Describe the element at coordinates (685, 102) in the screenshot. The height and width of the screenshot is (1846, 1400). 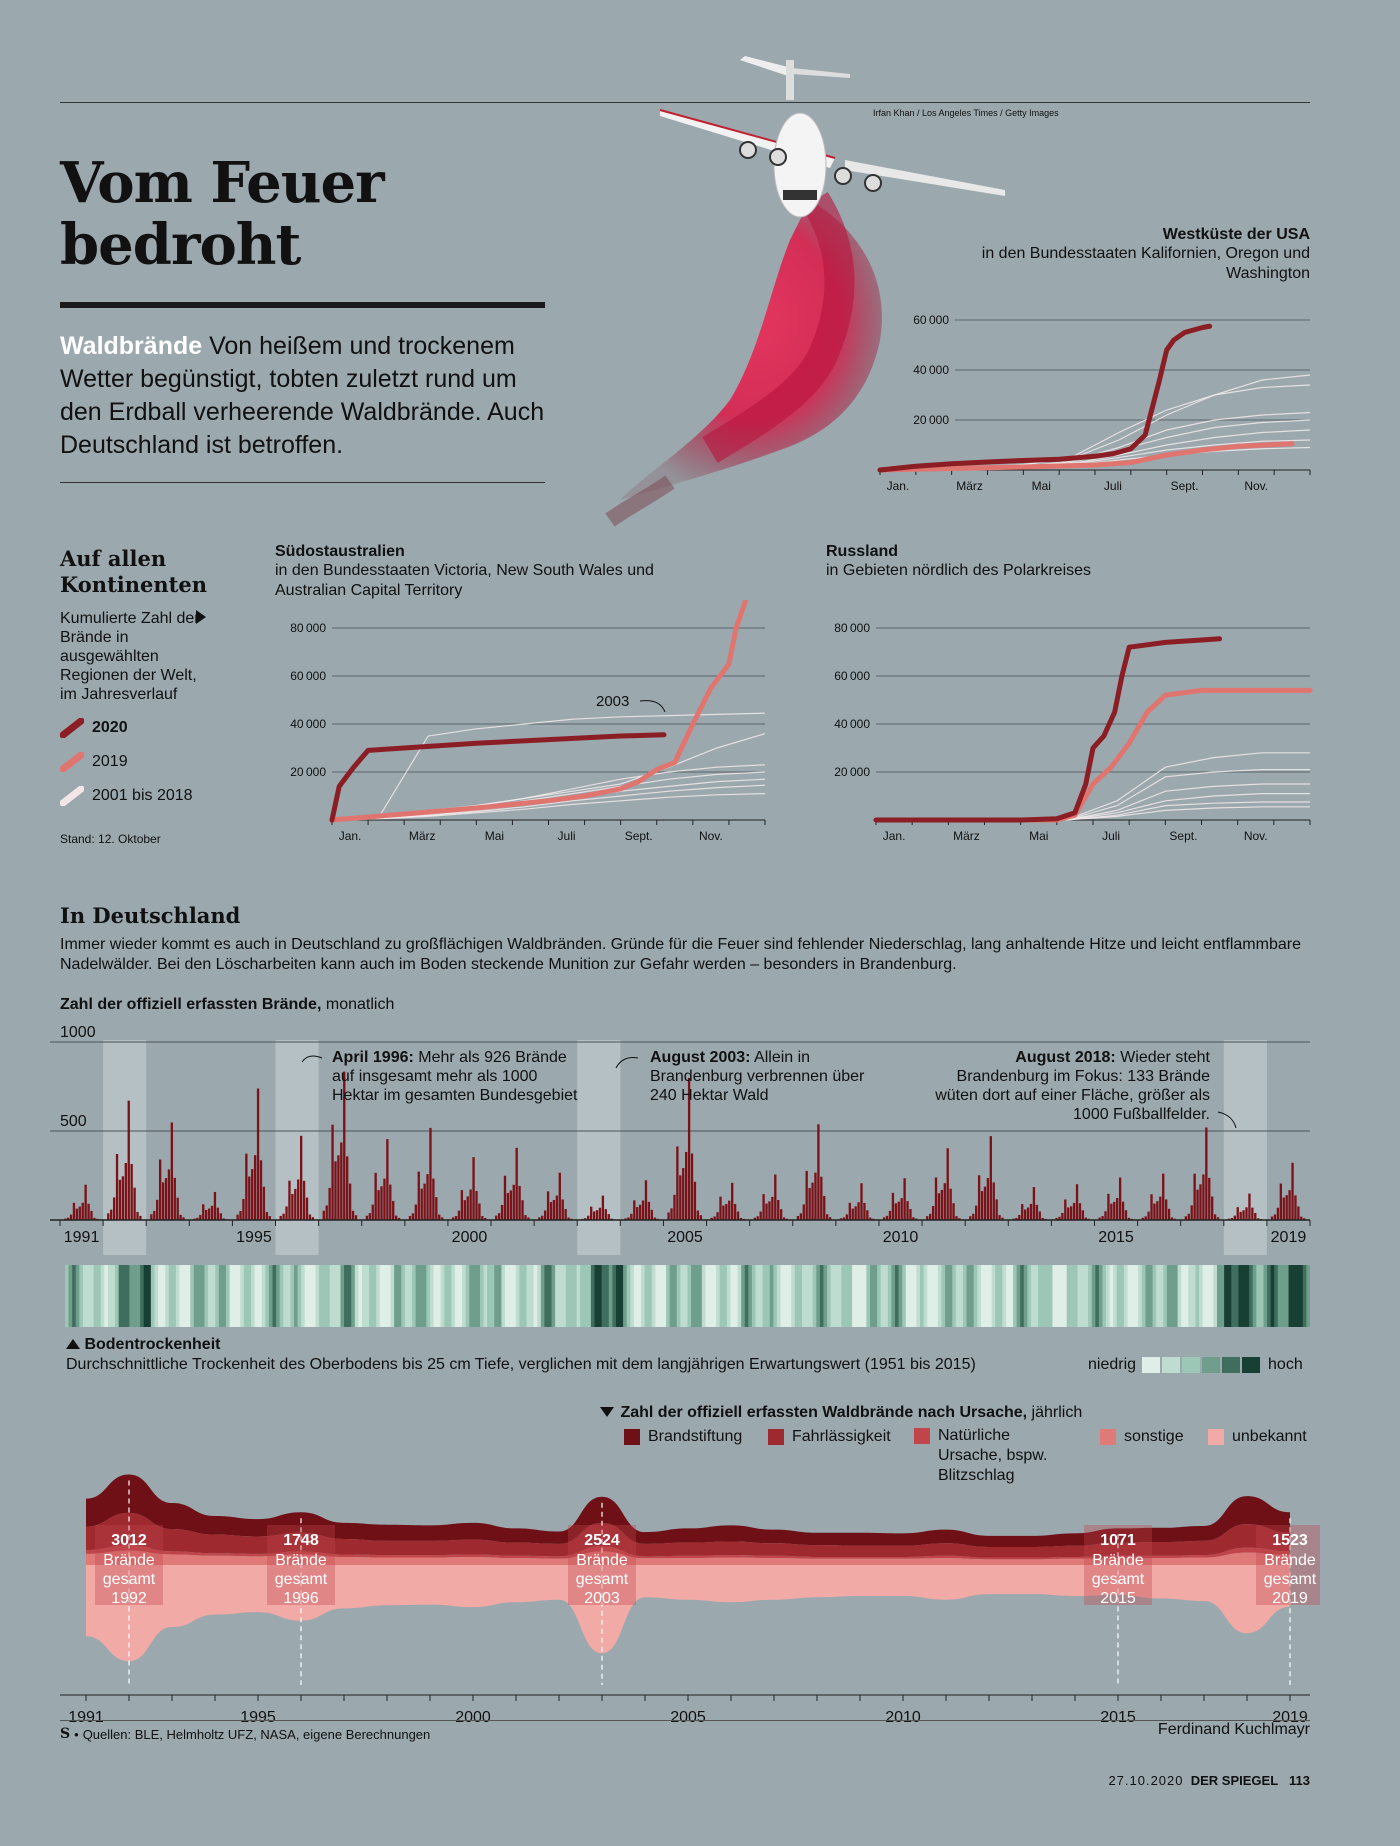
I see `top-rule` at that location.